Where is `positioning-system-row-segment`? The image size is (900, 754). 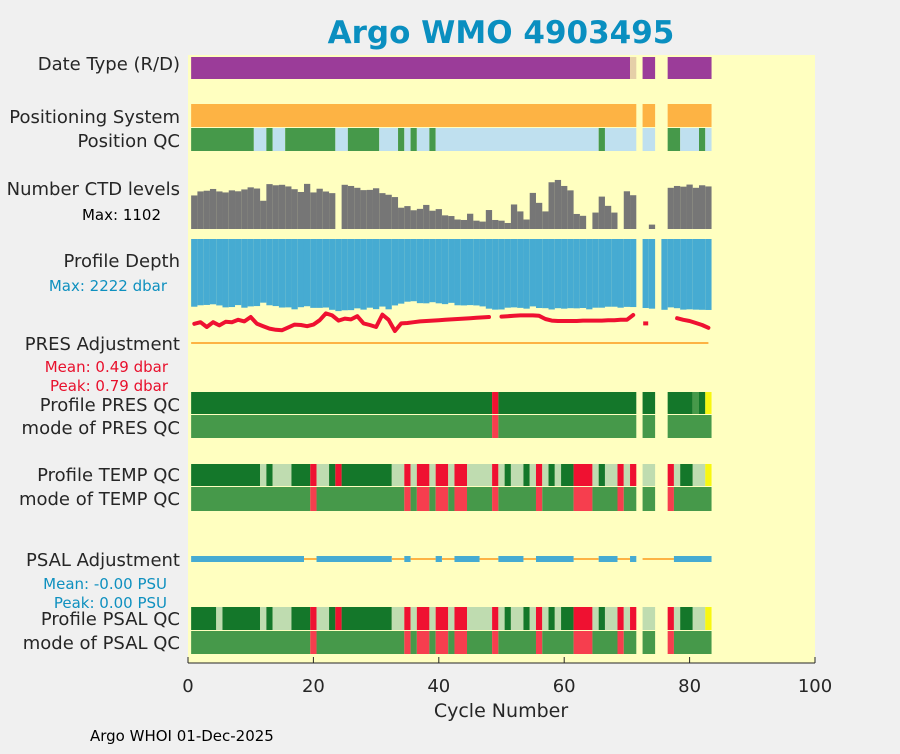
positioning-system-row-segment is located at coordinates (414, 115).